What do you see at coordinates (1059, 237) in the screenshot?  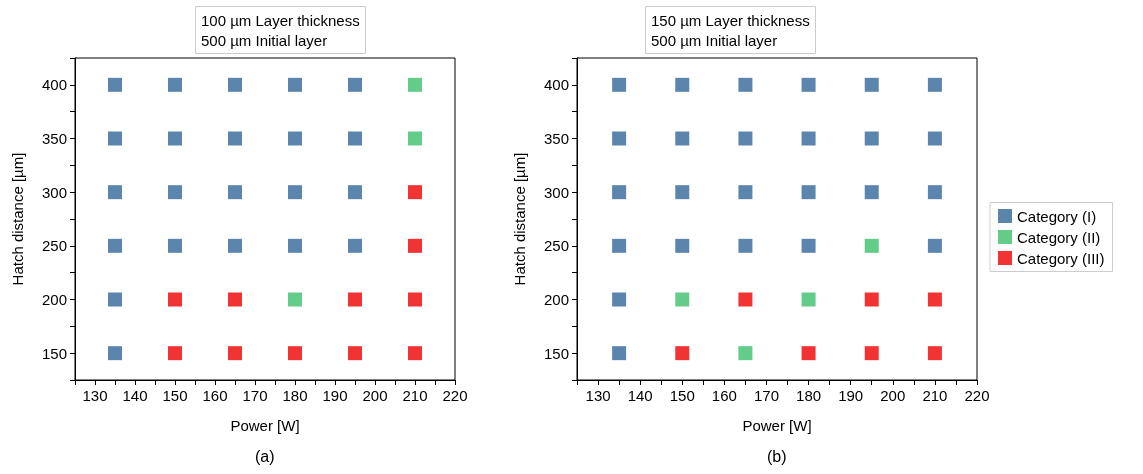 I see `legend-label: Category (II)` at bounding box center [1059, 237].